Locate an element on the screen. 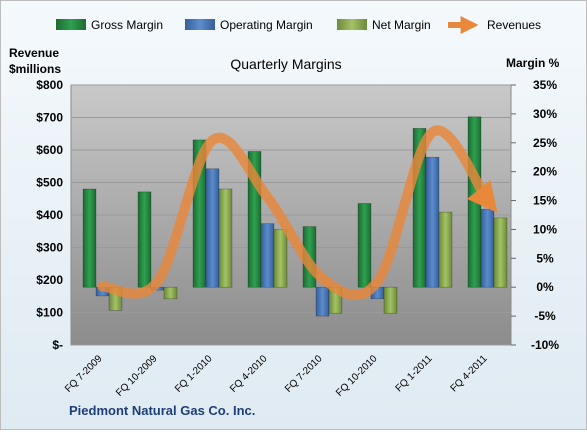 The width and height of the screenshot is (587, 434). left-tick-label: $600 is located at coordinates (49, 150).